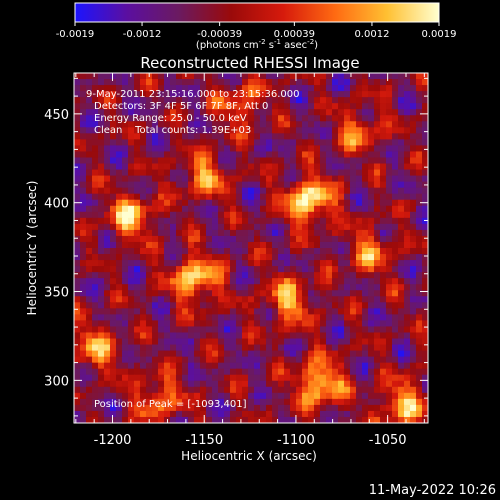  Describe the element at coordinates (432, 490) in the screenshot. I see `footer-timestamp: 11-May-2022 10:26` at that location.